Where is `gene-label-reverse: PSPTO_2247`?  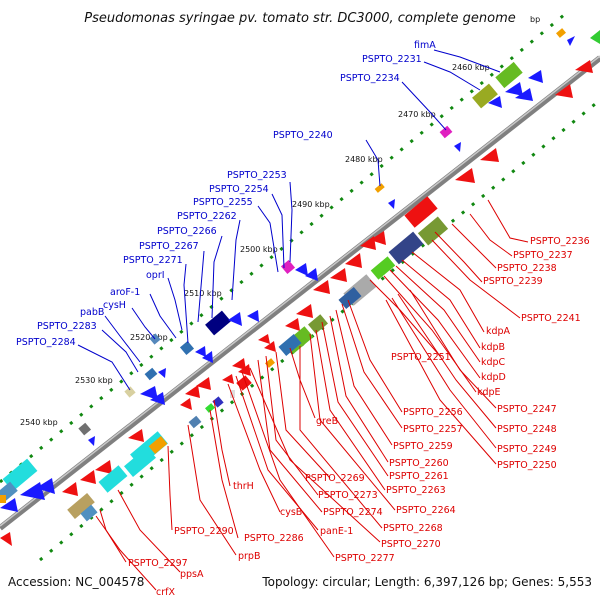
gene-label-reverse: PSPTO_2247 is located at coordinates (527, 409).